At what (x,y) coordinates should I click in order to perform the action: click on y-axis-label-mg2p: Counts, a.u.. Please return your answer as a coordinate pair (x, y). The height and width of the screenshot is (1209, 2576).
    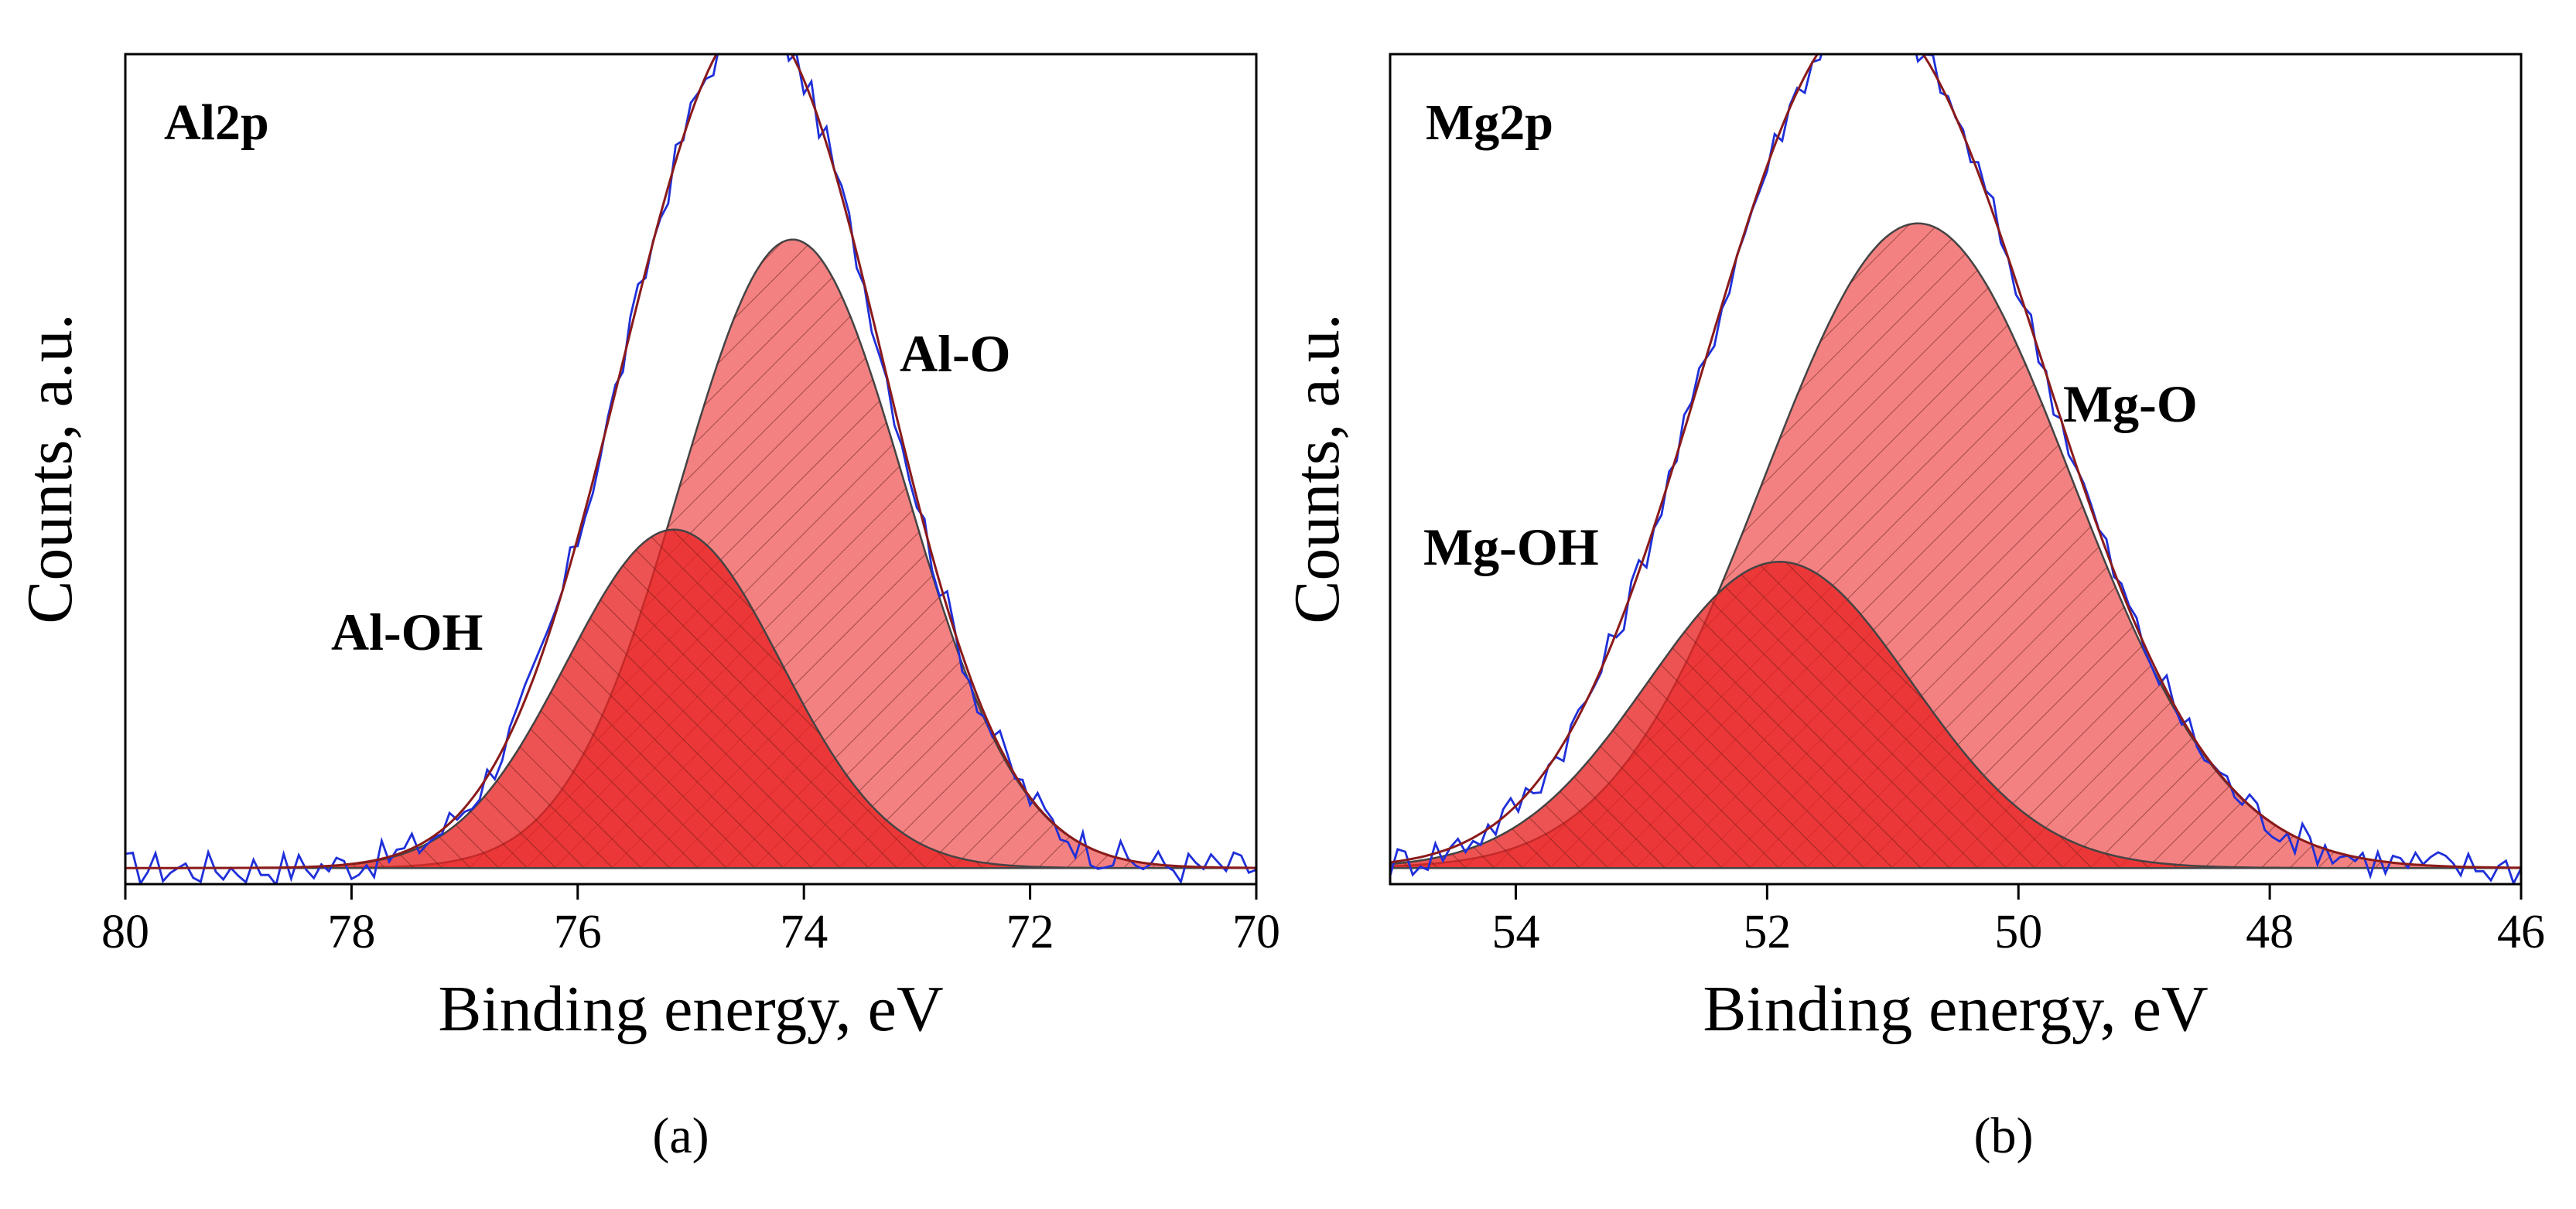
    Looking at the image, I should click on (1317, 468).